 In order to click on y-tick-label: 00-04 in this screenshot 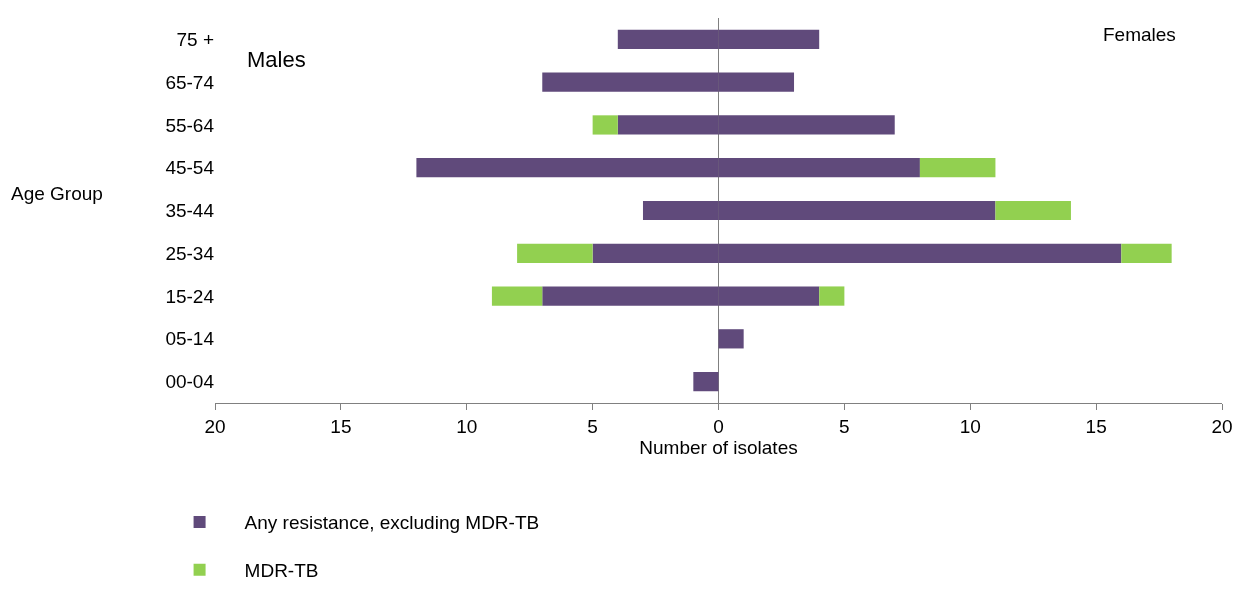, I will do `click(190, 382)`.